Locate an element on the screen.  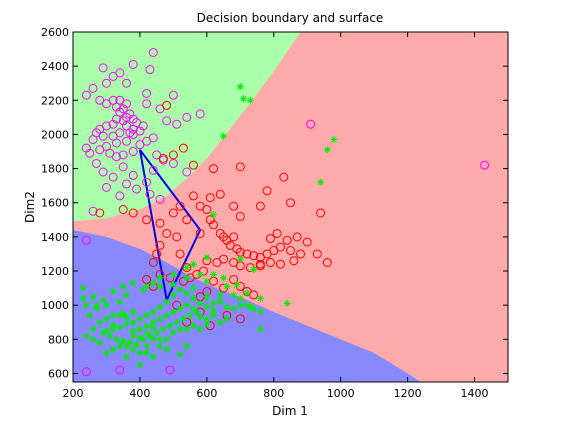
y-tick-label: 2400 is located at coordinates (55, 66).